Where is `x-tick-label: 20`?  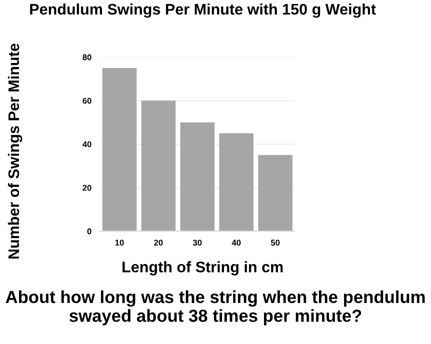
x-tick-label: 20 is located at coordinates (158, 243).